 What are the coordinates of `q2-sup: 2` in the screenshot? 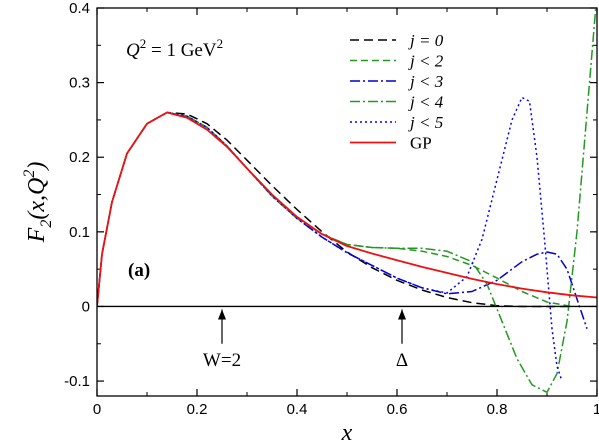 It's located at (143, 43).